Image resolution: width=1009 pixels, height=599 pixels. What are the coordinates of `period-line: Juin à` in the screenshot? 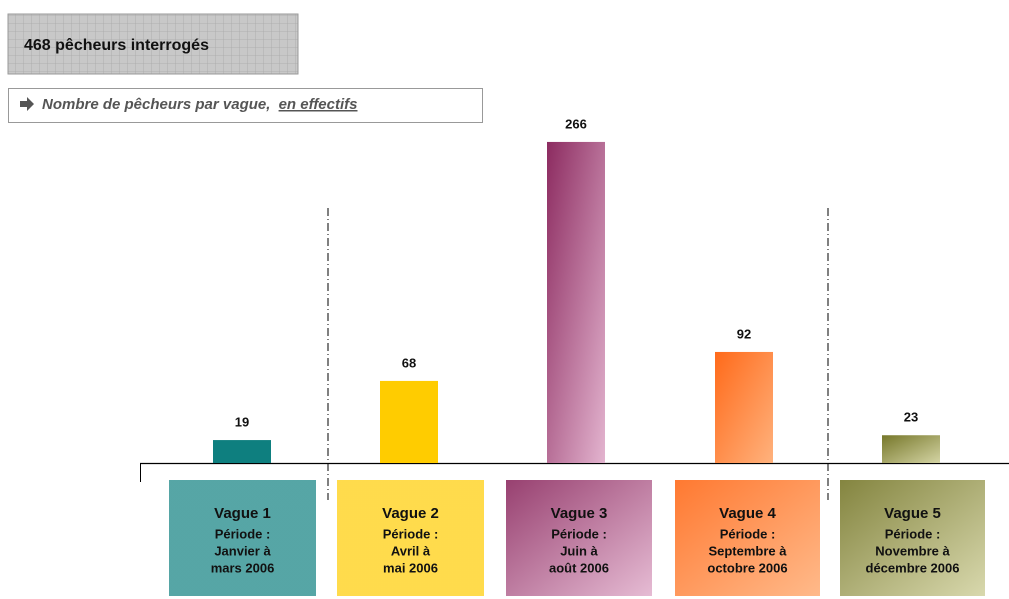 It's located at (579, 550).